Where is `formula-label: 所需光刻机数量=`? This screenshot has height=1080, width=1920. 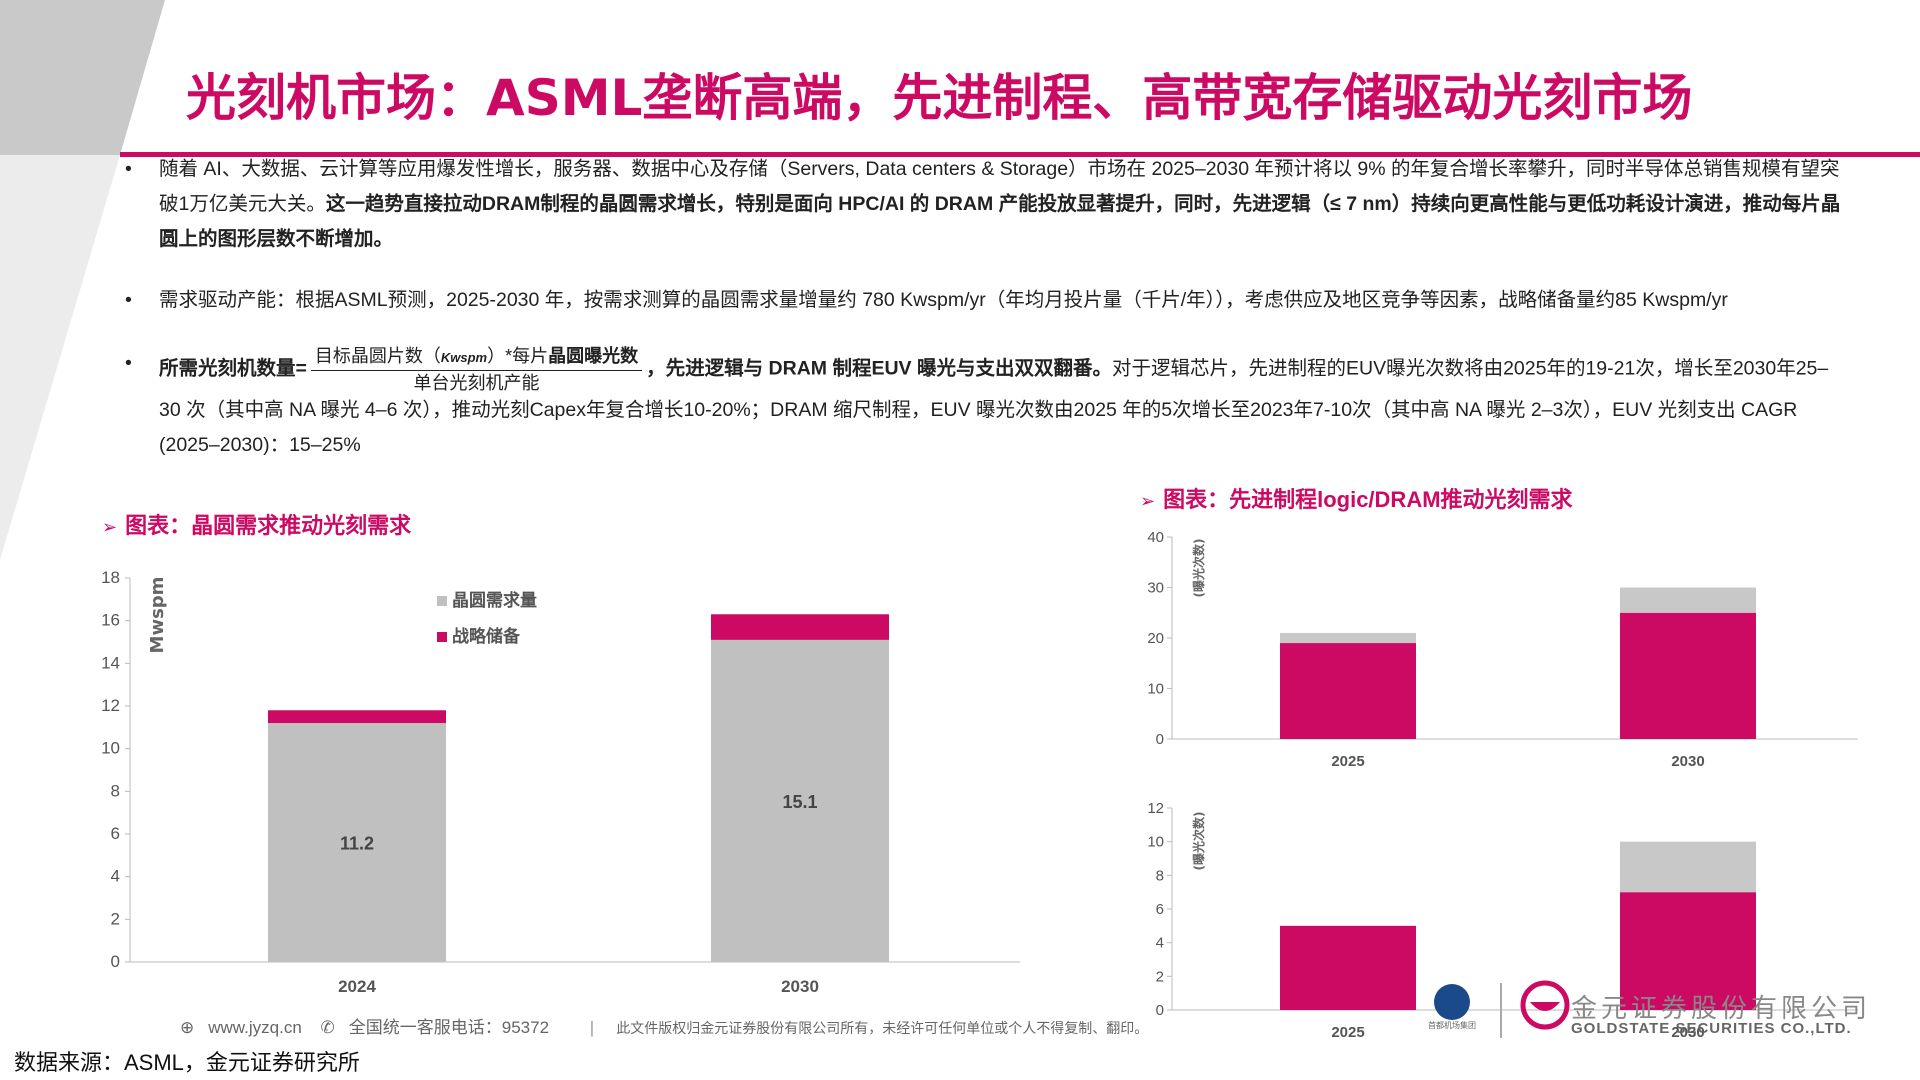
formula-label: 所需光刻机数量= is located at coordinates (233, 368).